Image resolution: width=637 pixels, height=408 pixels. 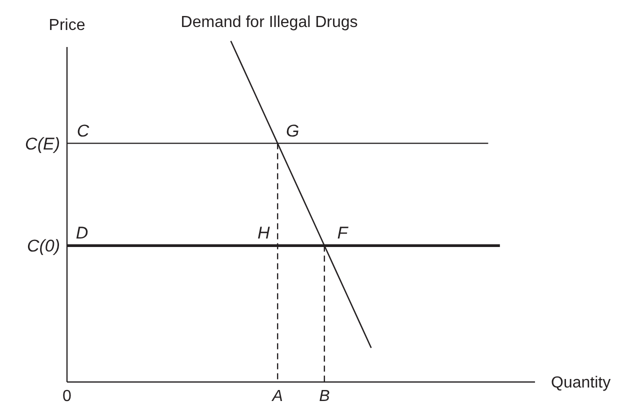 What do you see at coordinates (277, 396) in the screenshot?
I see `x-tick-label: A` at bounding box center [277, 396].